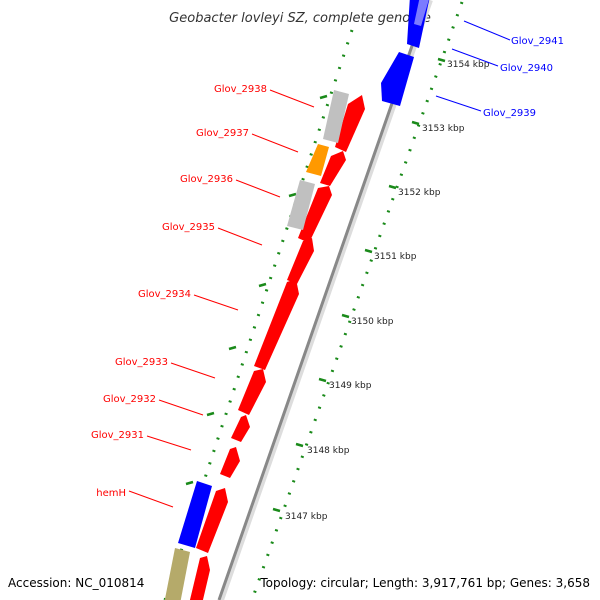 The width and height of the screenshot is (600, 600). I want to click on gene-label-glov-2931: Glov_2931, so click(117, 435).